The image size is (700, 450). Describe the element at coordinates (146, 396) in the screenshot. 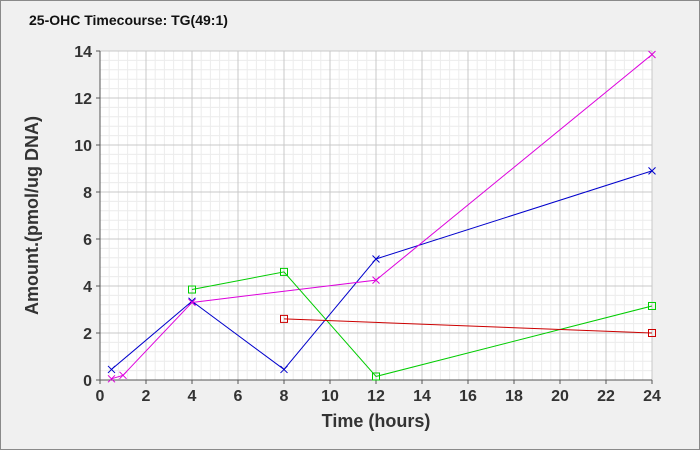

I see `x-tick-label: 2` at that location.